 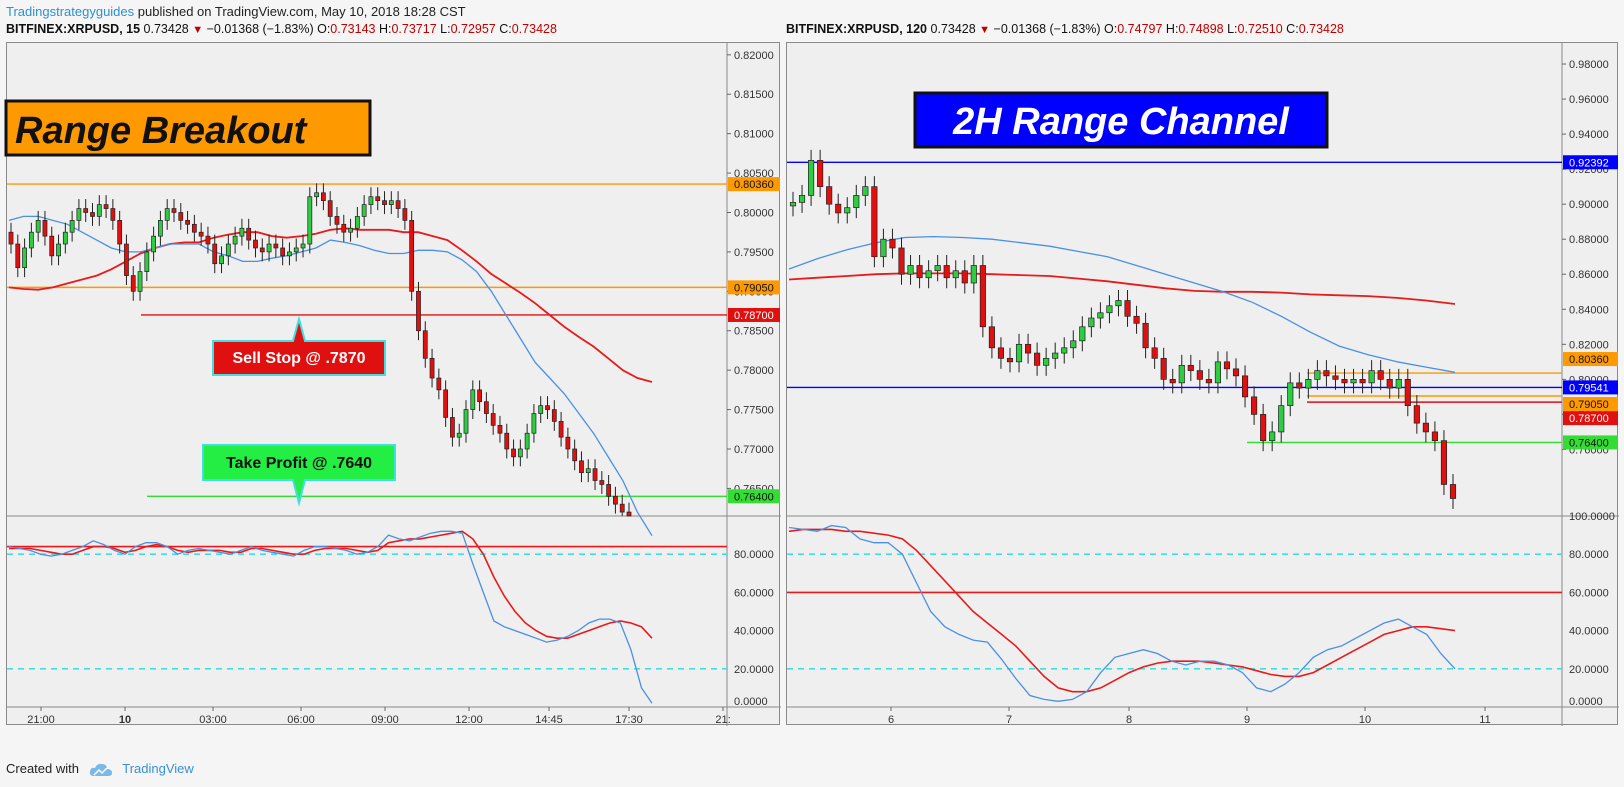 I want to click on price-tick-label: 0.86000, so click(x=1589, y=275).